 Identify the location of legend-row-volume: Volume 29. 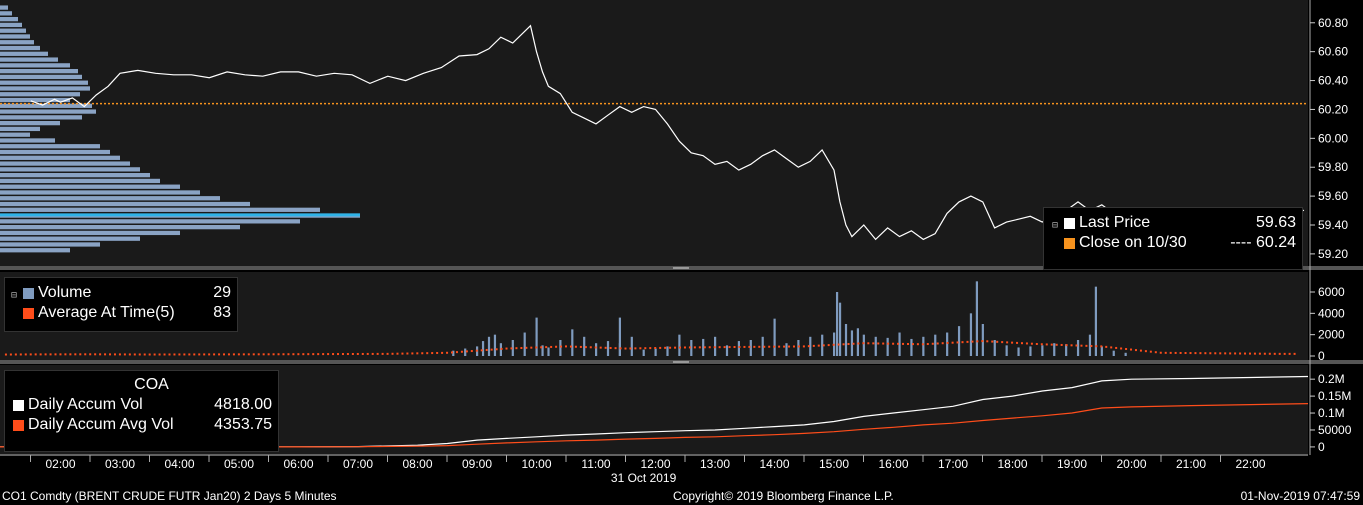
(121, 293).